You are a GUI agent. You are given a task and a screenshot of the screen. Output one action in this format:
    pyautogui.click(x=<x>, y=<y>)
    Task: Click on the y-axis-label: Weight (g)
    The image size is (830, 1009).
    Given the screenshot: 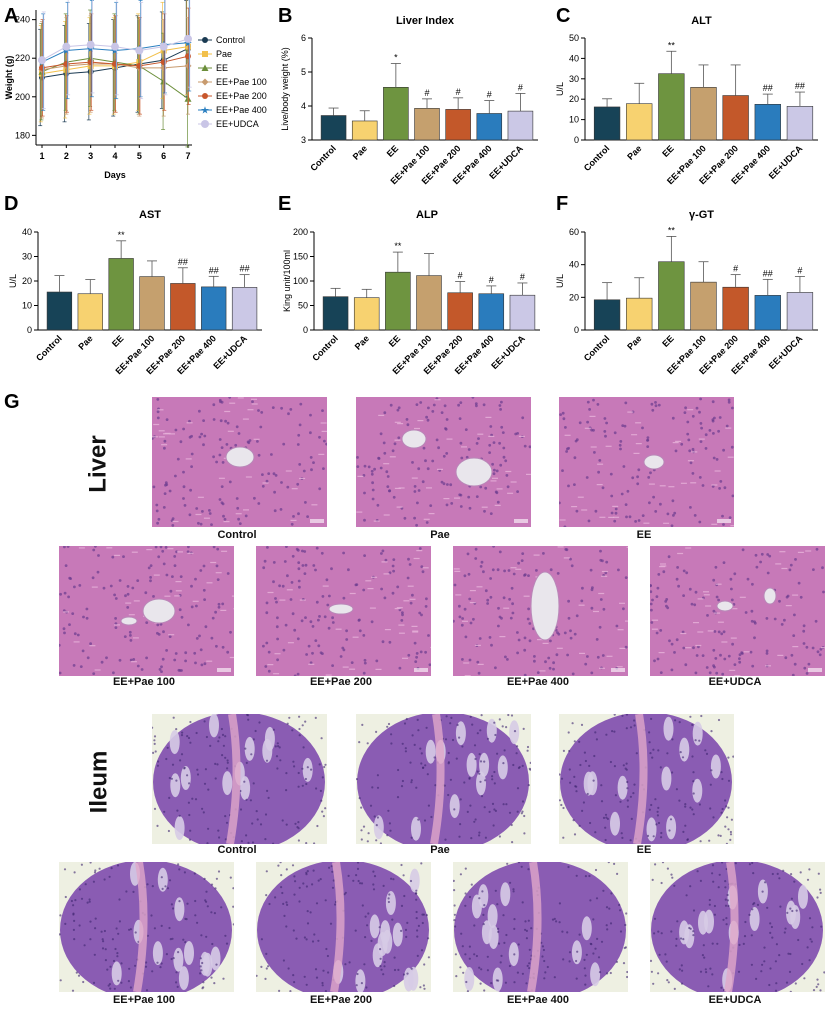 What is the action you would take?
    pyautogui.click(x=9, y=78)
    